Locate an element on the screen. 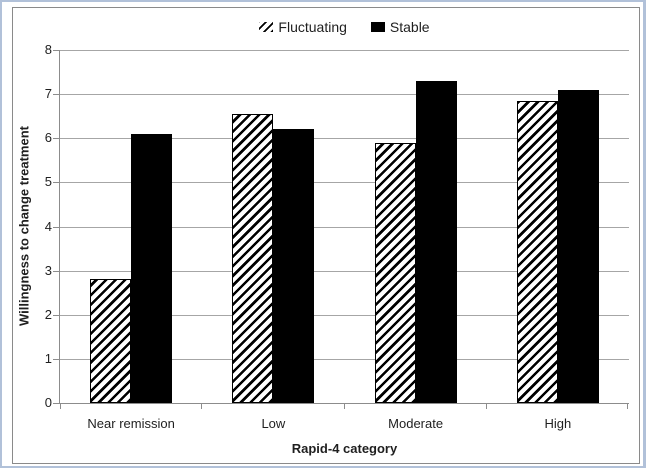 This screenshot has height=468, width=646. legend-label: Fluctuating is located at coordinates (312, 27).